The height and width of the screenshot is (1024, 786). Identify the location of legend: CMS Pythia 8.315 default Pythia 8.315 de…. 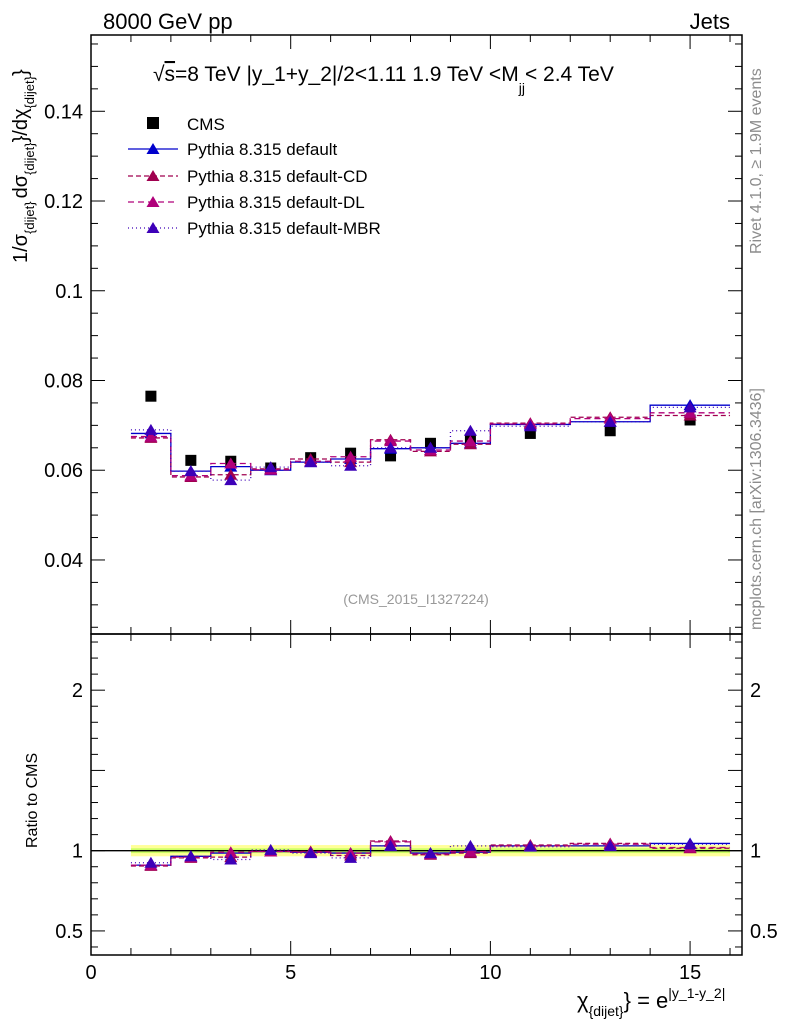
(254, 176).